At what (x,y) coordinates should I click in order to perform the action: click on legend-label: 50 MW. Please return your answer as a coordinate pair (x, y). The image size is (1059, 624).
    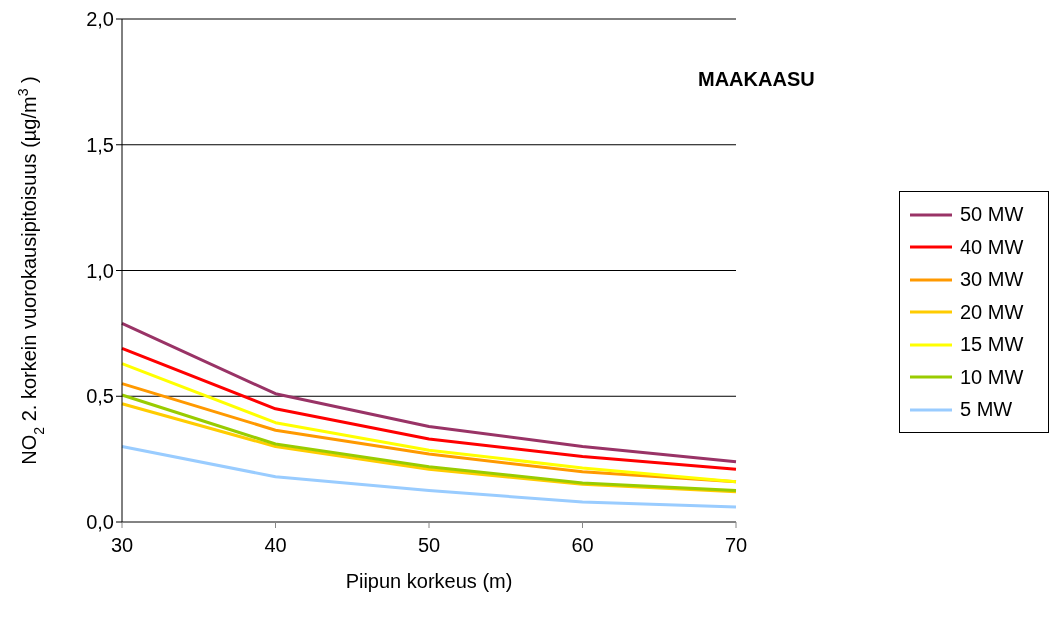
    Looking at the image, I should click on (992, 214).